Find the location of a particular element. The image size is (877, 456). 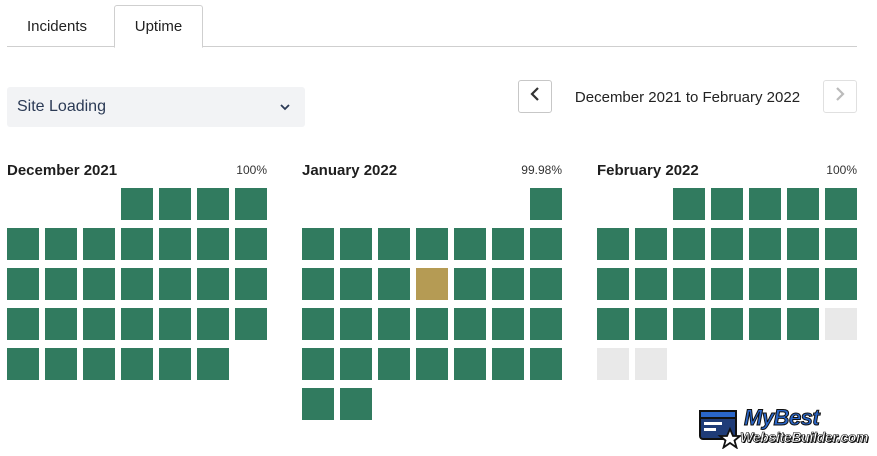

browser-star-icon is located at coordinates (720, 429).